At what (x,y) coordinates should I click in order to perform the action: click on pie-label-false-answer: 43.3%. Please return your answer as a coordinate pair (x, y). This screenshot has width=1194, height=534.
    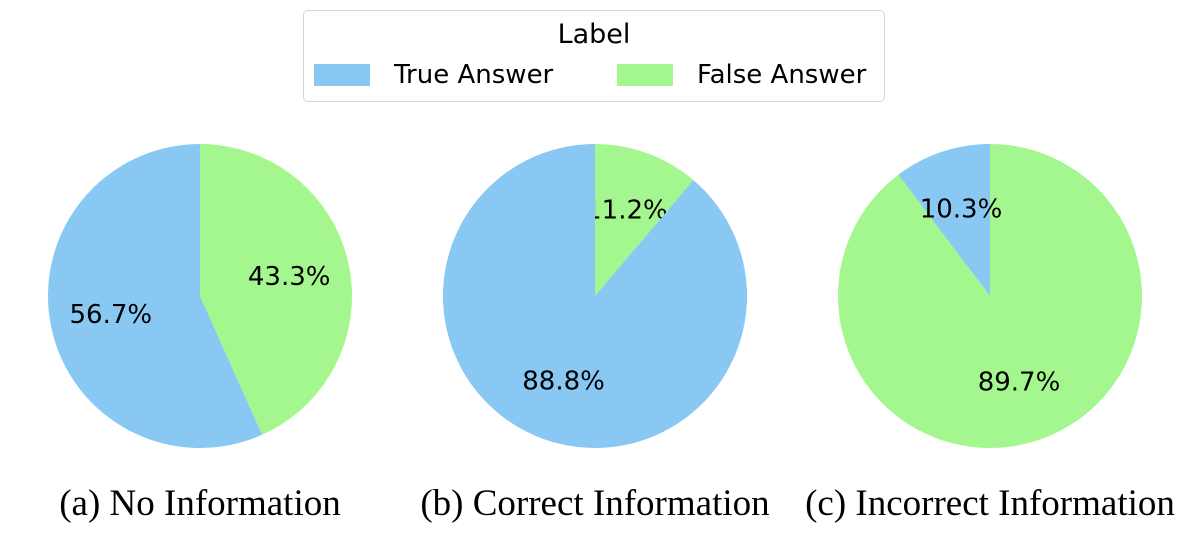
    Looking at the image, I should click on (289, 277).